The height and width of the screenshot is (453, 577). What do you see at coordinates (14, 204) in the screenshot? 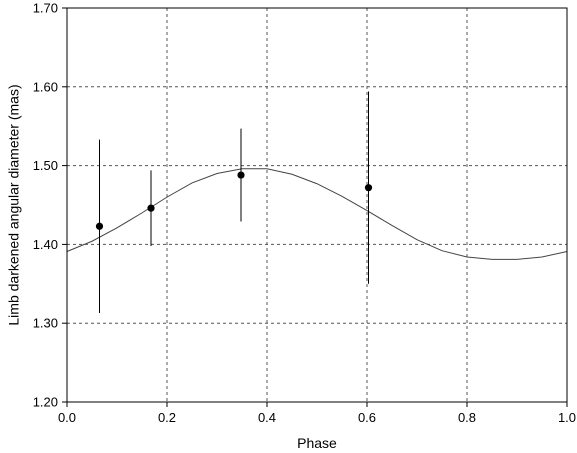
I see `y-axis-title: Limb darkened angular diameter (mas)` at bounding box center [14, 204].